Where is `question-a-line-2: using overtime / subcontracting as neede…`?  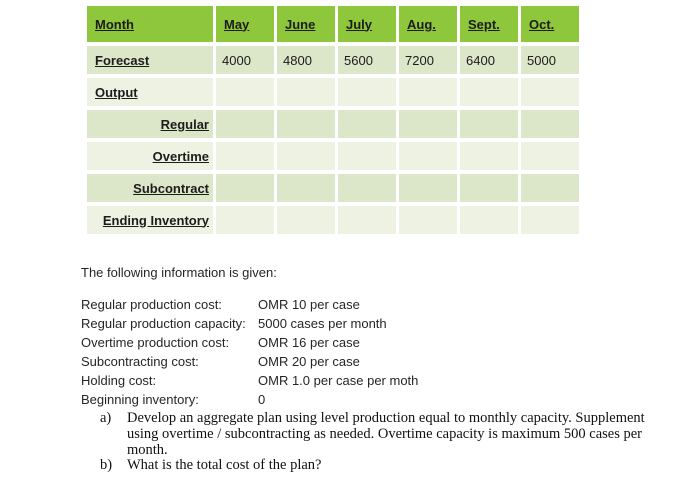 question-a-line-2: using overtime / subcontracting as neede… is located at coordinates (384, 433).